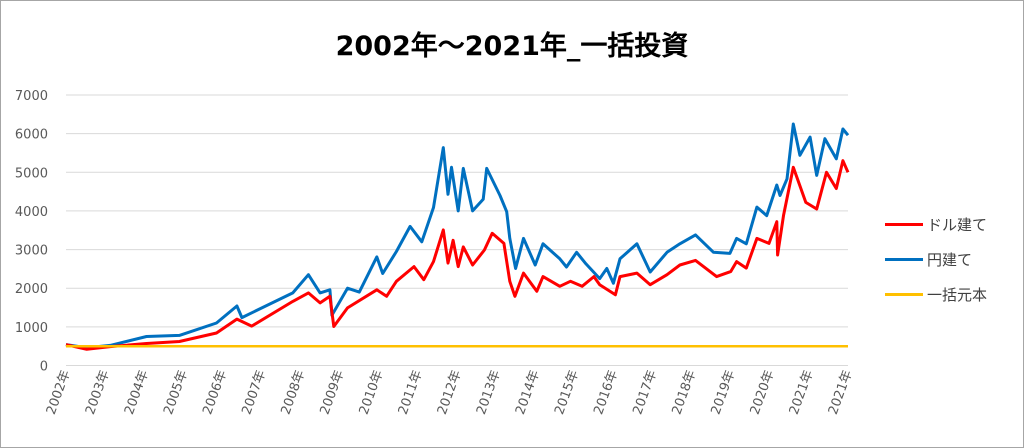 The height and width of the screenshot is (448, 1024). Describe the element at coordinates (950, 260) in the screenshot. I see `legend-label: 円建て` at that location.